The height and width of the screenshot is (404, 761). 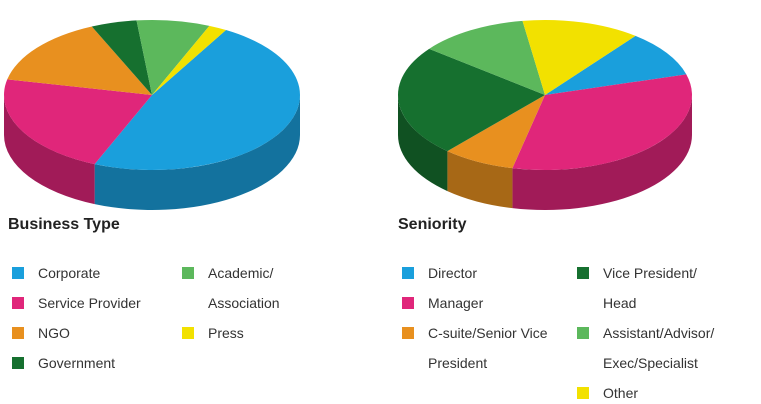 I want to click on legend-item: Assistant/Advisor/ Exec/Specialist, so click(x=652, y=348).